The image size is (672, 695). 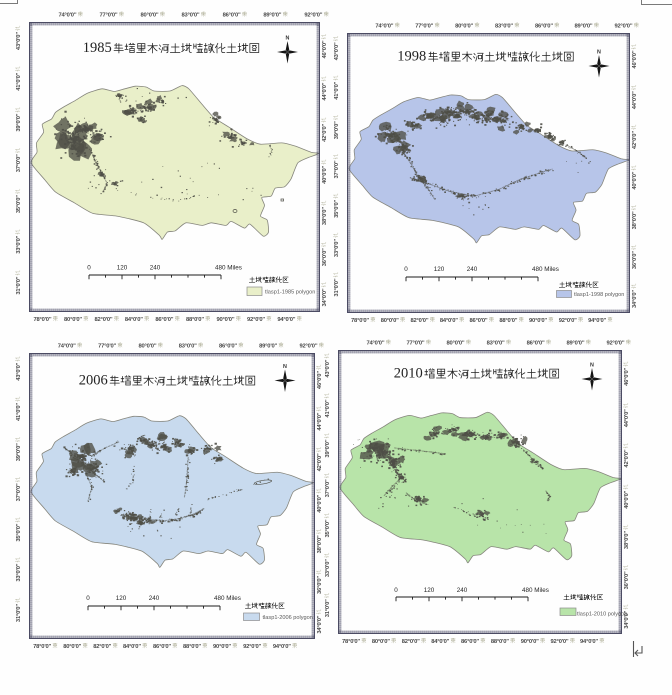 I want to click on svg-text: 1998, so click(x=411, y=57).